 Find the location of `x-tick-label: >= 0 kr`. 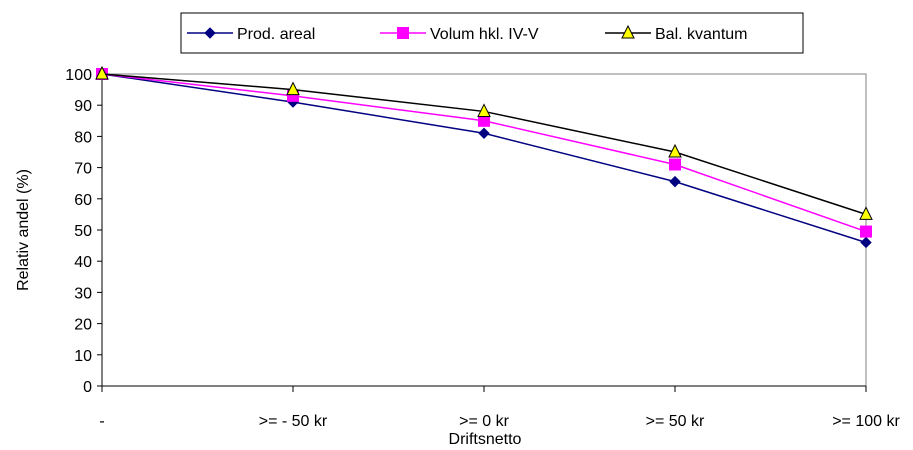

x-tick-label: >= 0 kr is located at coordinates (484, 421).